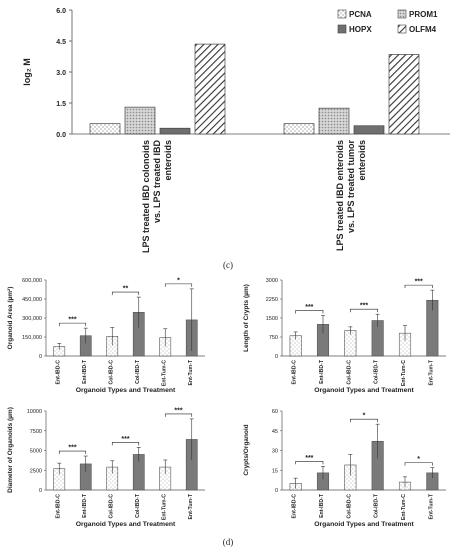 This screenshot has height=550, width=456. I want to click on d1-xtick-label: Col-IBD-T, so click(138, 371).